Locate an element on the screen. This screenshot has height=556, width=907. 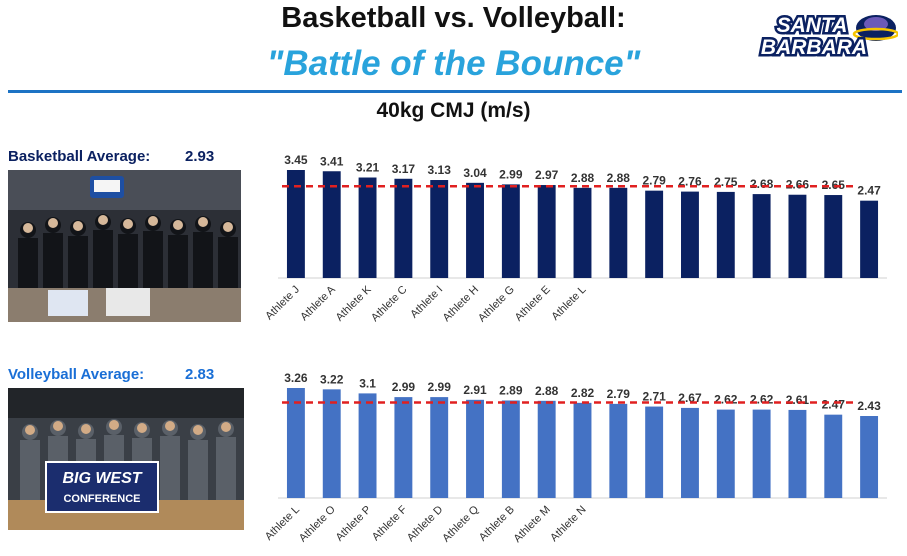
basketball-data-label: 3.04 is located at coordinates (475, 173).